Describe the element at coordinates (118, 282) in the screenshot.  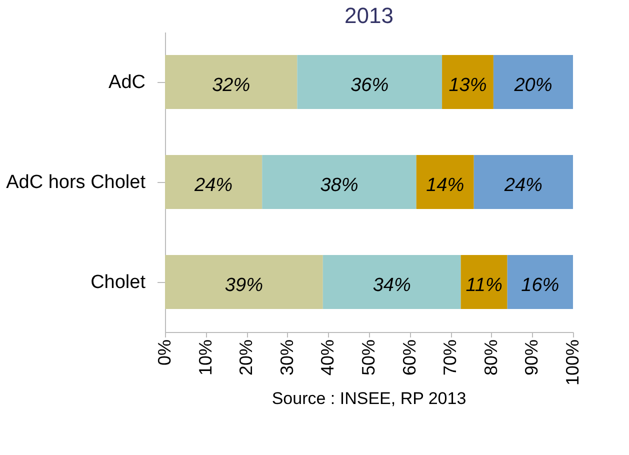
I see `y-tick-label: Cholet` at that location.